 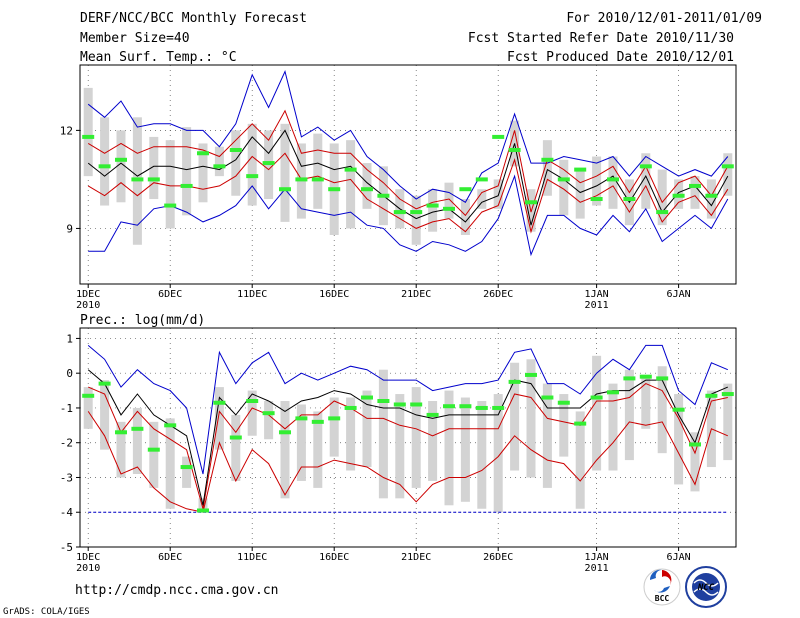 What do you see at coordinates (177, 590) in the screenshot?
I see `source-url: http://cmdp.ncc.cma.gov.cn` at bounding box center [177, 590].